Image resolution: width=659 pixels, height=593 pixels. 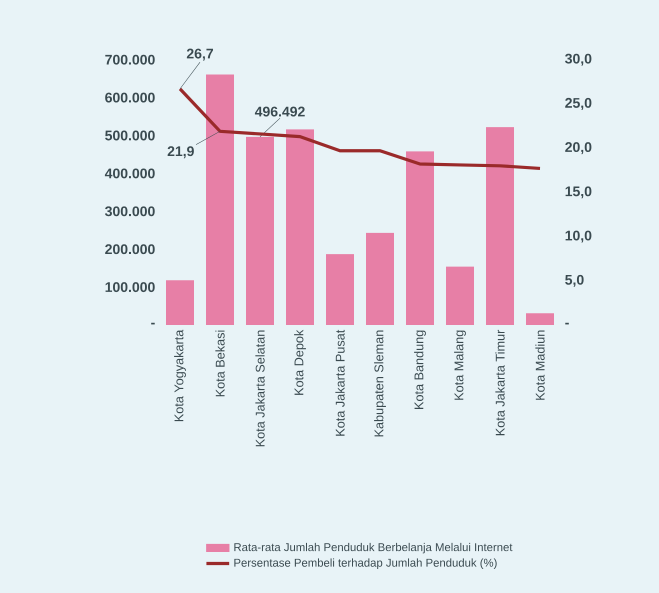 What do you see at coordinates (365, 563) in the screenshot?
I see `legend-label: Persentase Pembeli terhadap Jumlah Penduduk (%)` at bounding box center [365, 563].